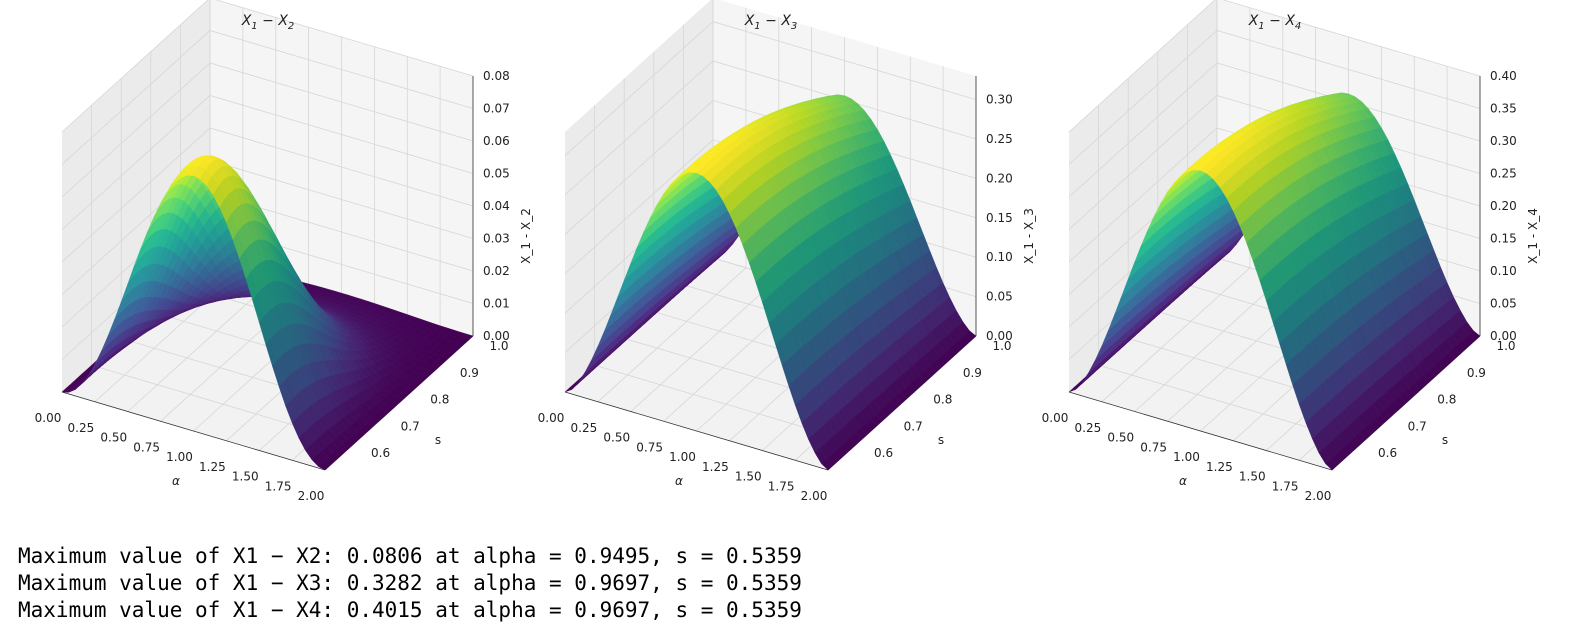 The height and width of the screenshot is (633, 1578). What do you see at coordinates (496, 271) in the screenshot?
I see `z-tick-label: 0.02` at bounding box center [496, 271].